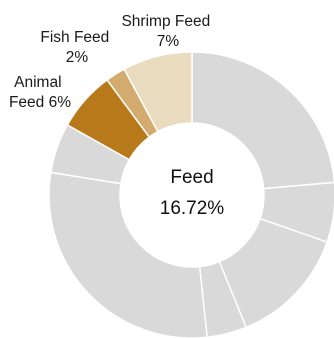 Image resolution: width=334 pixels, height=338 pixels. What do you see at coordinates (158, 92) in the screenshot?
I see `shrimp-feed-7-slice` at bounding box center [158, 92].